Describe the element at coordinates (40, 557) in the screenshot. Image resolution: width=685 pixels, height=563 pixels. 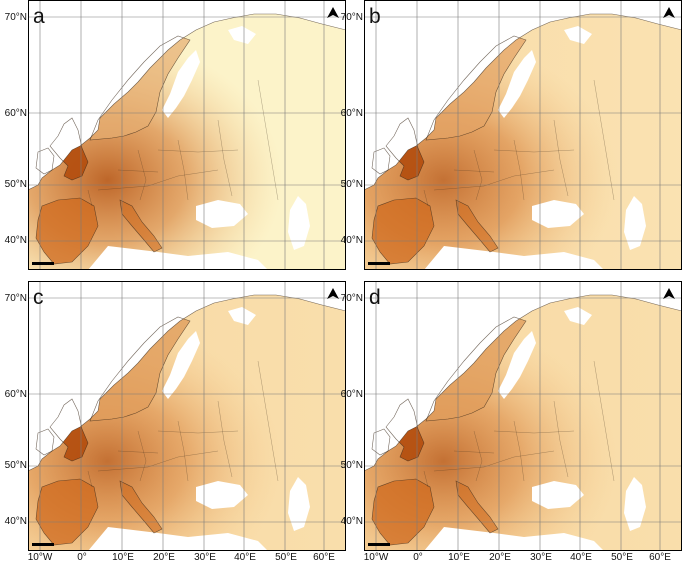
I see `lon-label-10w-c: 10°W` at that location.